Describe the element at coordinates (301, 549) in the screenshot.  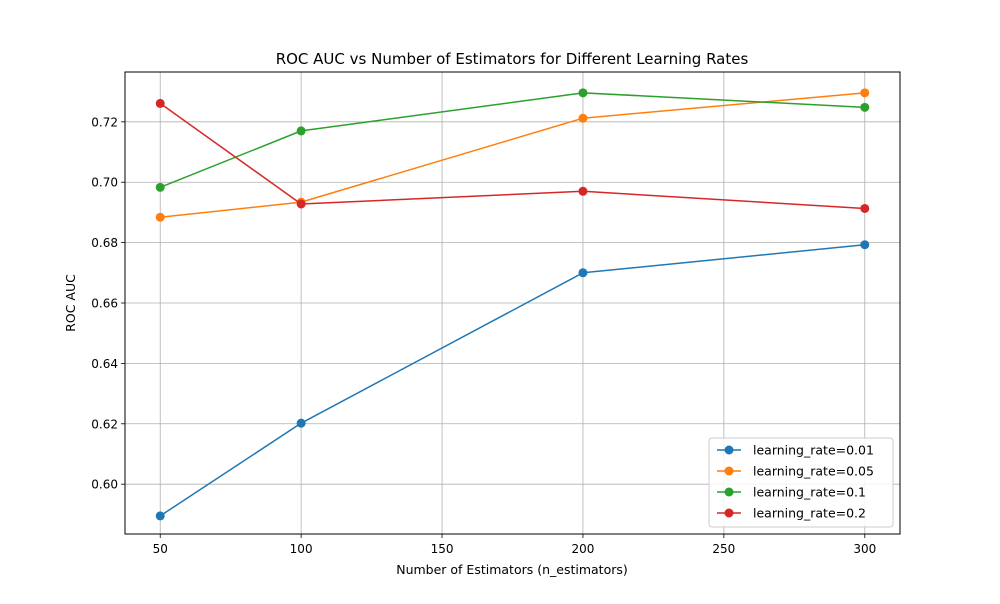
I see `x-tick-label: 100` at that location.